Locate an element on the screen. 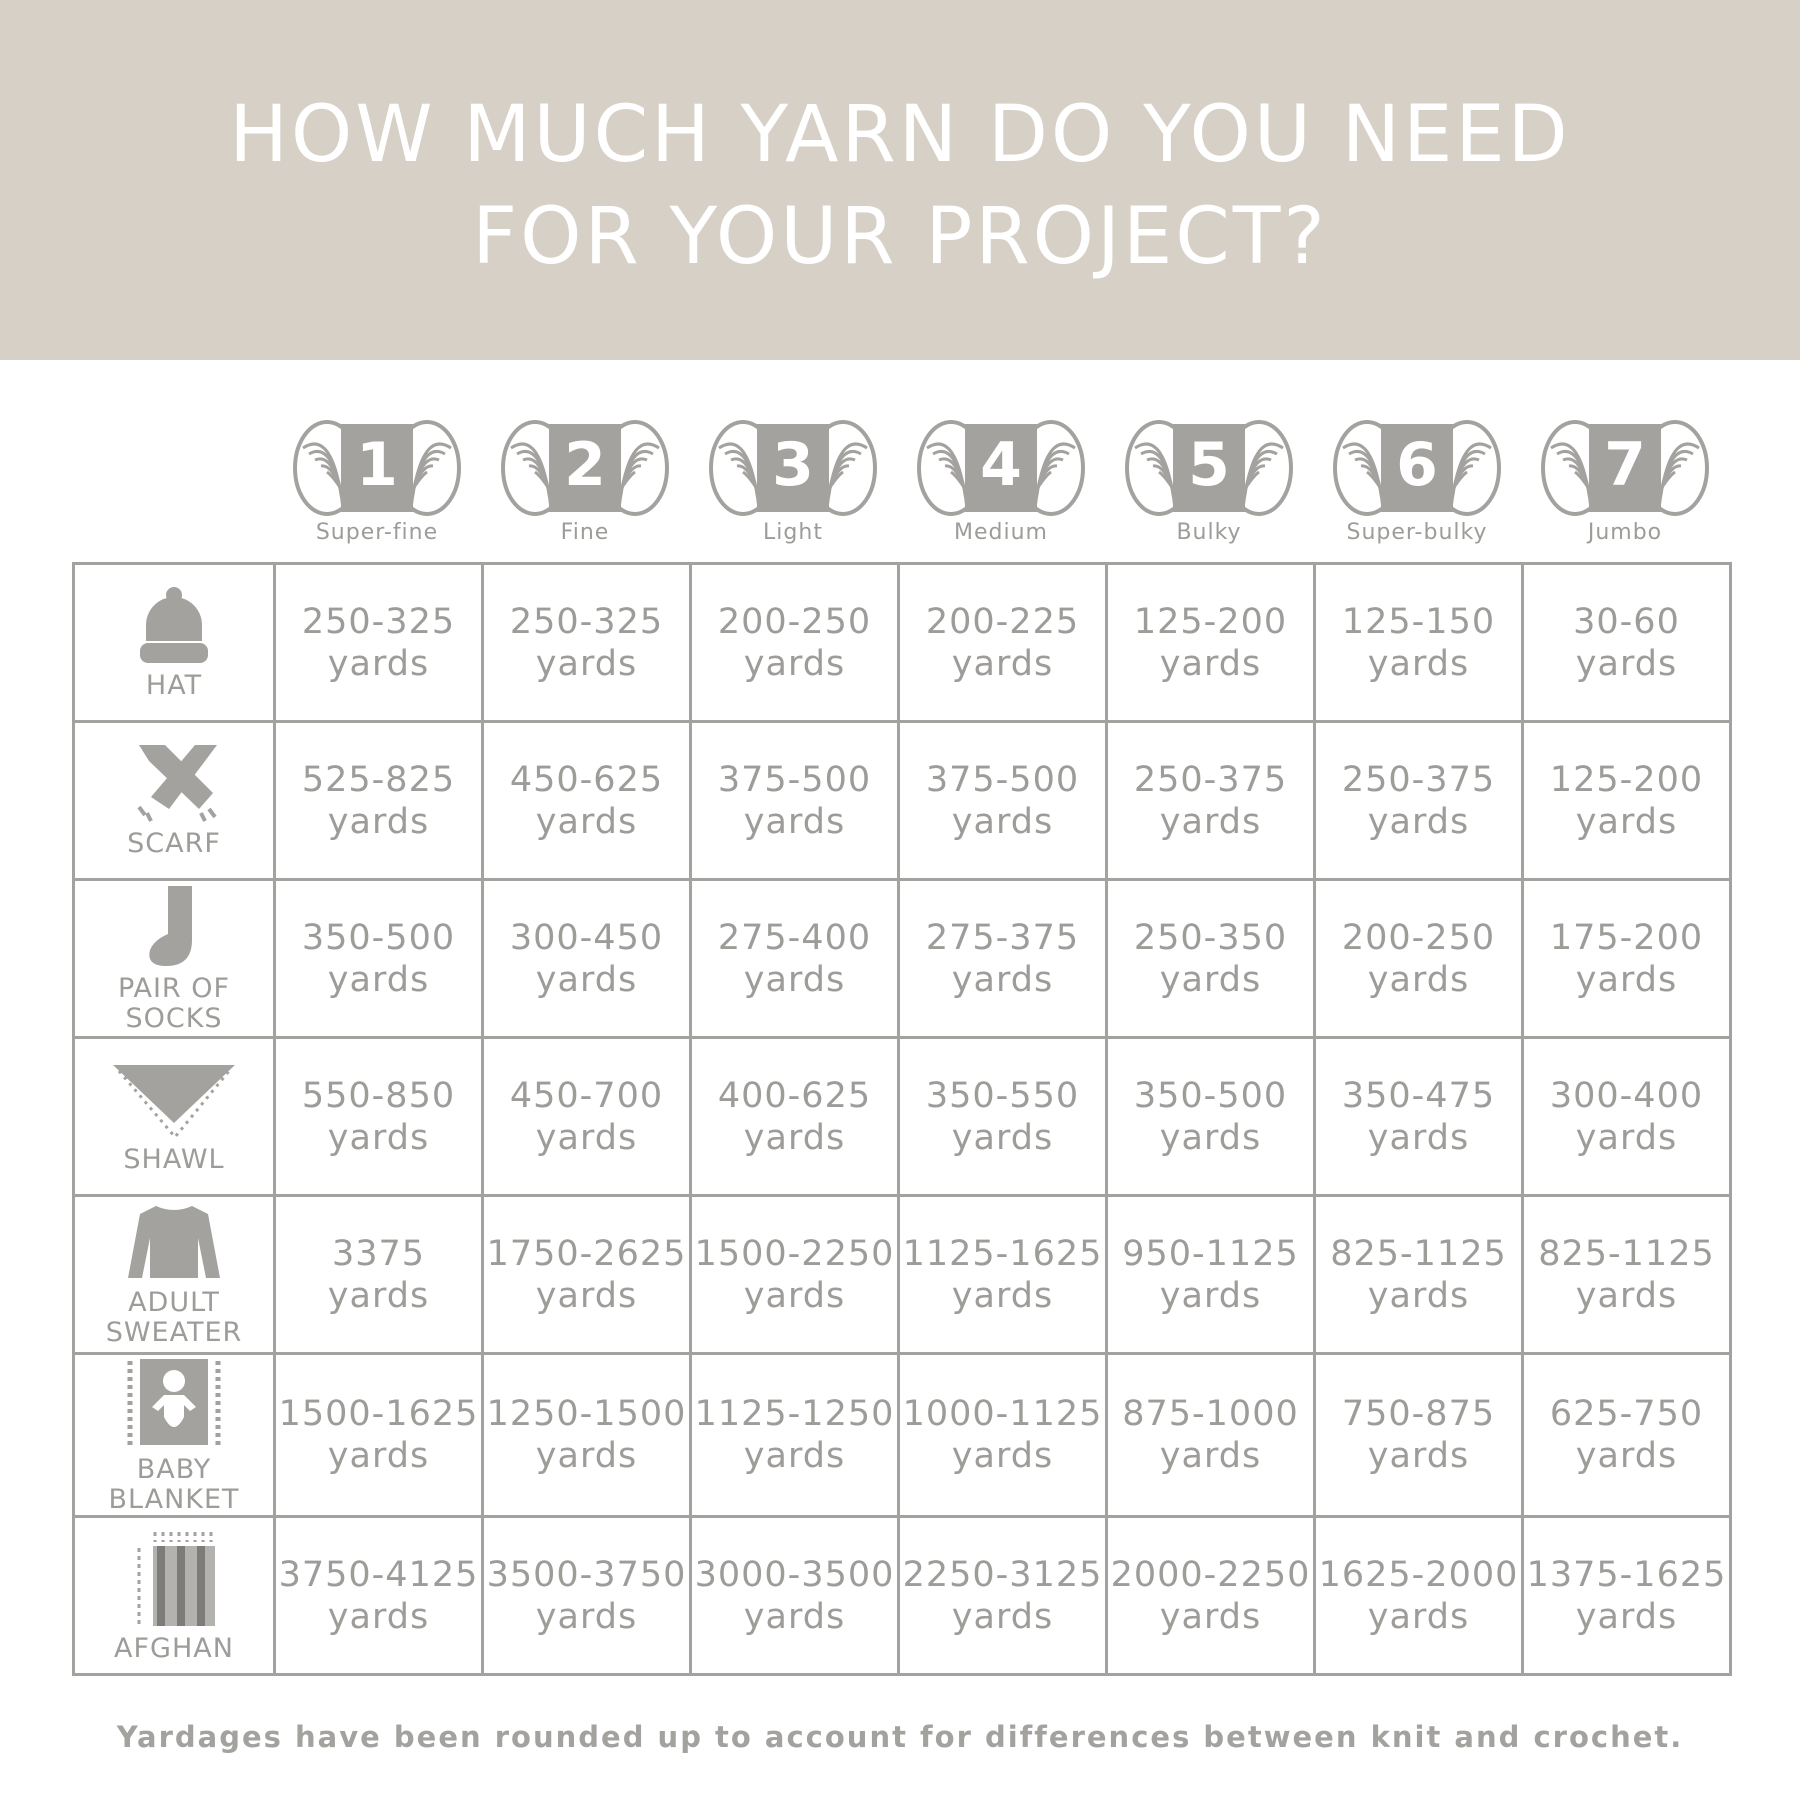  yardage-cell: 1750-2625 yards is located at coordinates (586, 1274).